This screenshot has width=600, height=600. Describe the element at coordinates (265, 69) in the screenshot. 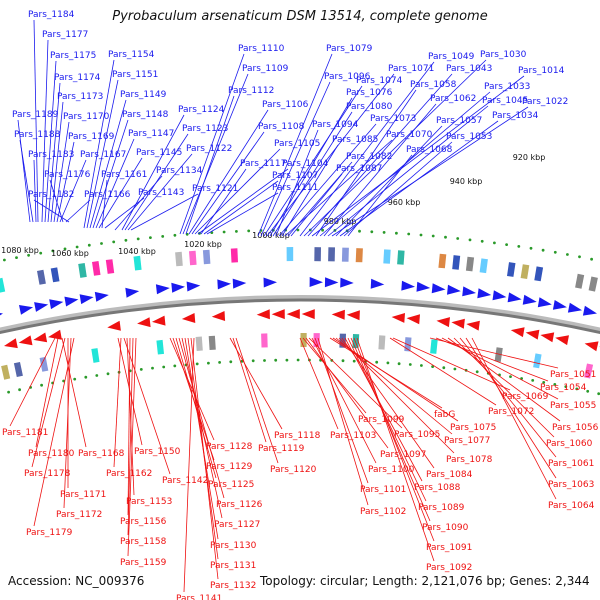

I see `forward-gene-label: Pars_1109` at that location.